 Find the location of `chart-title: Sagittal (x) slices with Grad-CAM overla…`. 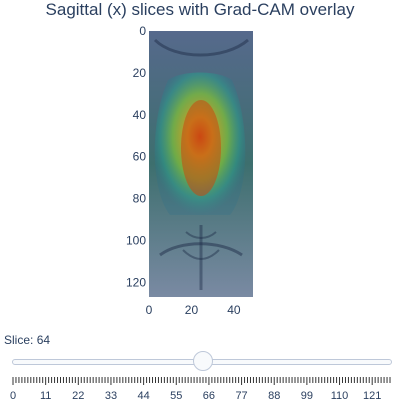

chart-title: Sagittal (x) slices with Grad-CAM overla… is located at coordinates (200, 9).